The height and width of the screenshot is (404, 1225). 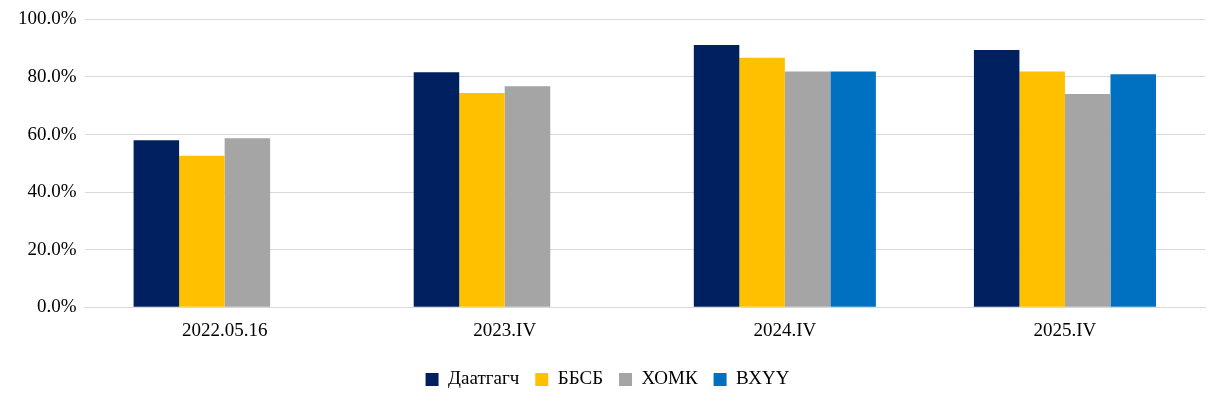 What do you see at coordinates (52, 75) in the screenshot?
I see `y-tick-label: 80.0%` at bounding box center [52, 75].